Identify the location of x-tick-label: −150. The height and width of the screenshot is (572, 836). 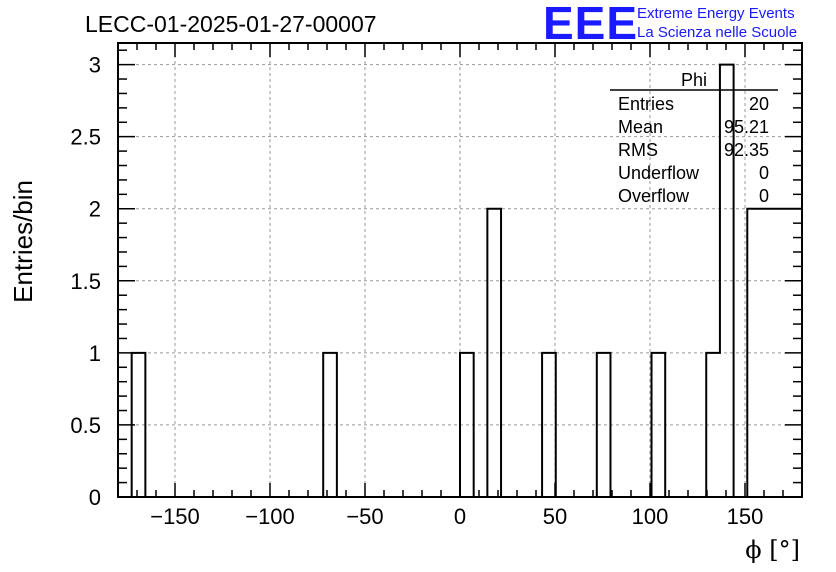
(175, 516).